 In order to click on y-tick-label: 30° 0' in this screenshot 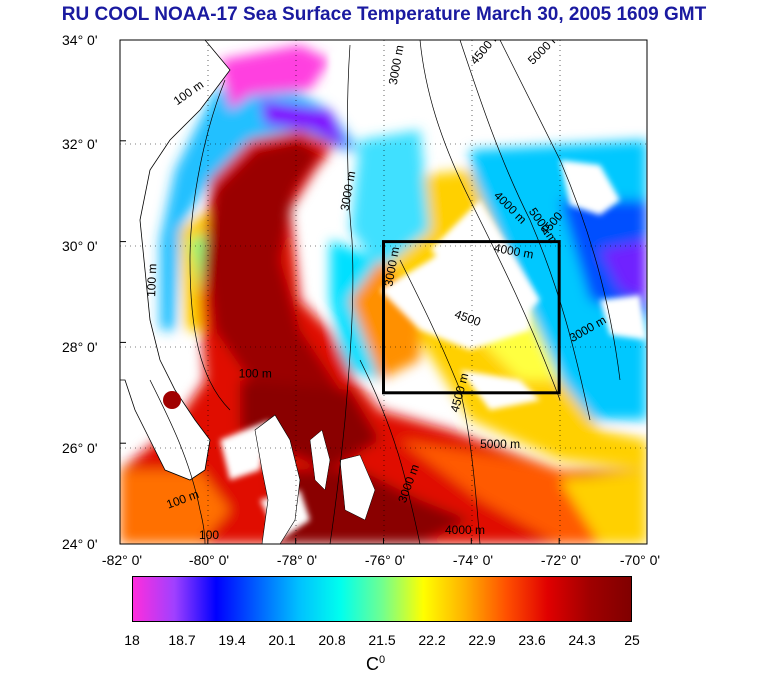, I will do `click(80, 246)`.